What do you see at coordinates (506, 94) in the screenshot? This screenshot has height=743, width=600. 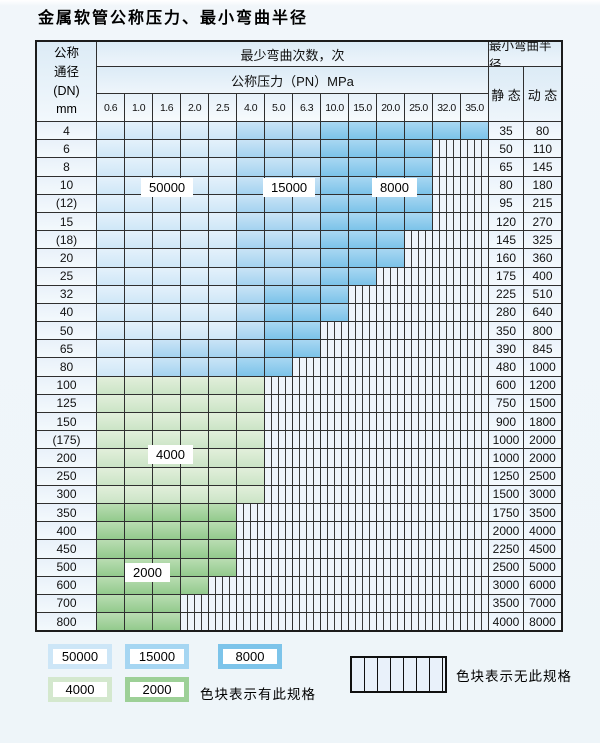 I see `static-radius-header: 静 态` at bounding box center [506, 94].